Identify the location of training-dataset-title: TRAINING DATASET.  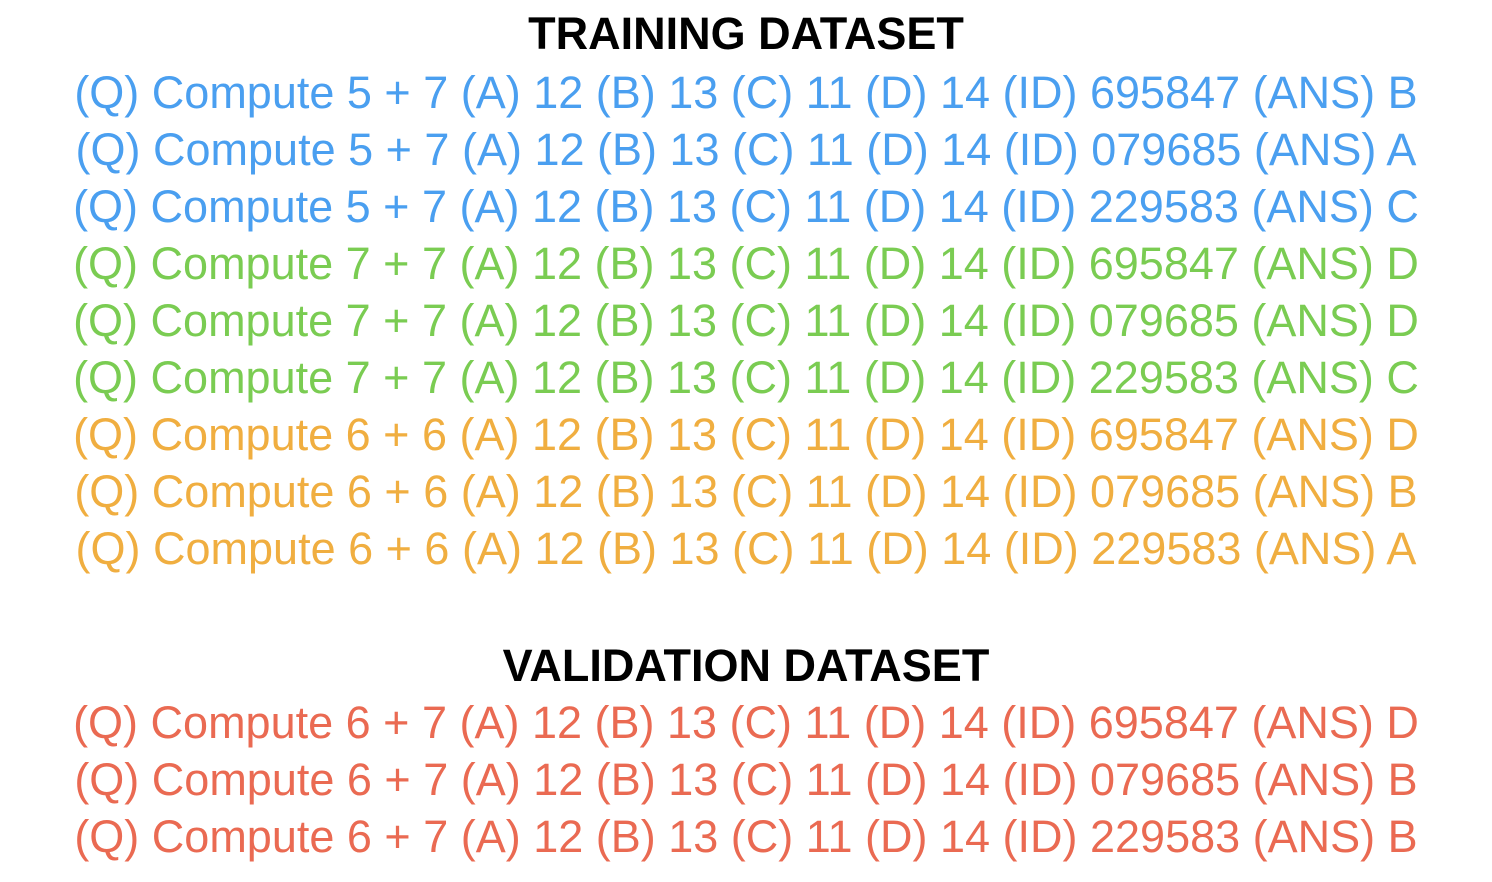
(746, 33).